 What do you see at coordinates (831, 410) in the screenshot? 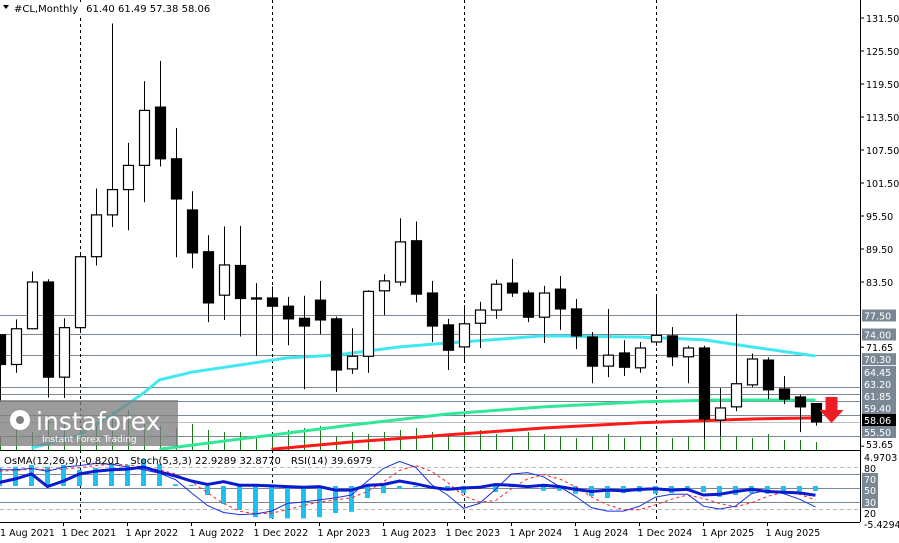
I see `down-arrow-icon` at bounding box center [831, 410].